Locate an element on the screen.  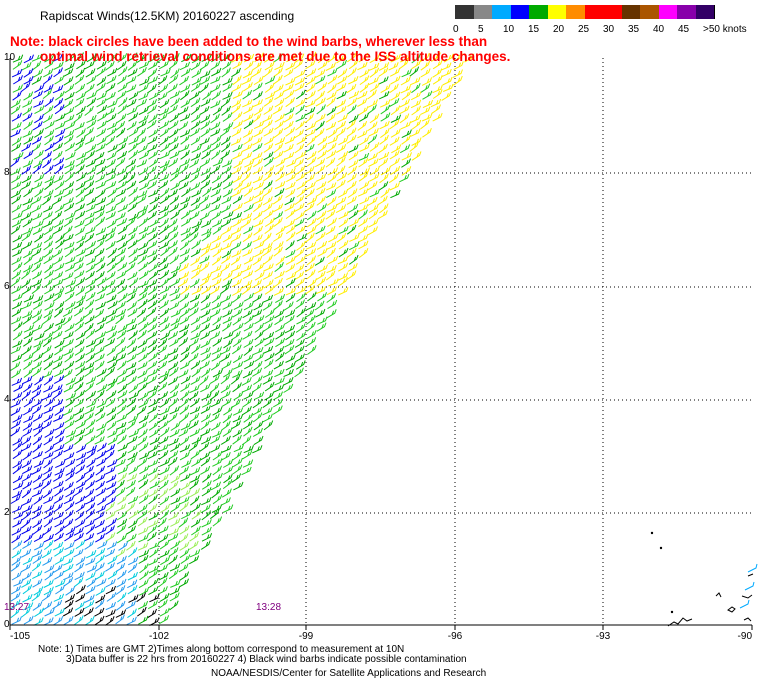
y-tick-label: 4 is located at coordinates (7, 399).